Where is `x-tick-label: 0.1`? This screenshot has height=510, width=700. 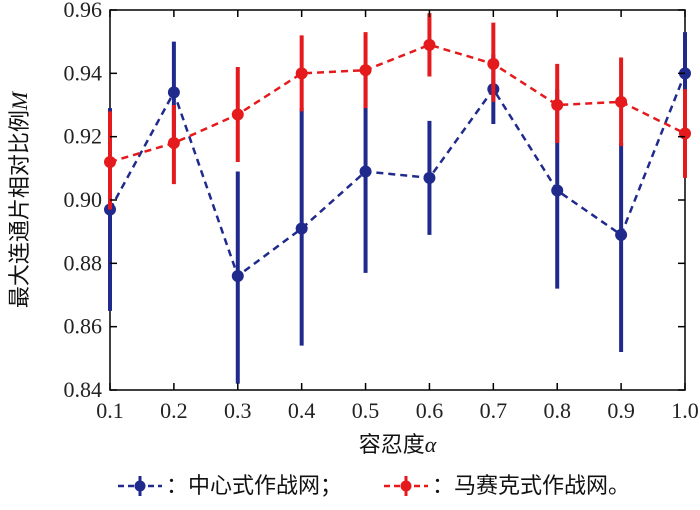 x-tick-label: 0.1 is located at coordinates (110, 410).